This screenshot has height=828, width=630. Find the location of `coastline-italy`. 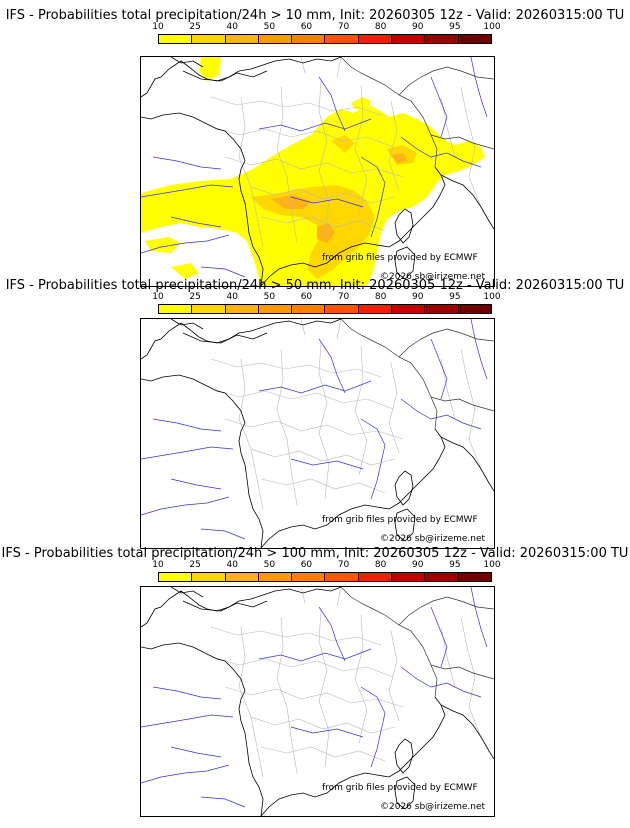

coastline-italy is located at coordinates (467, 202).